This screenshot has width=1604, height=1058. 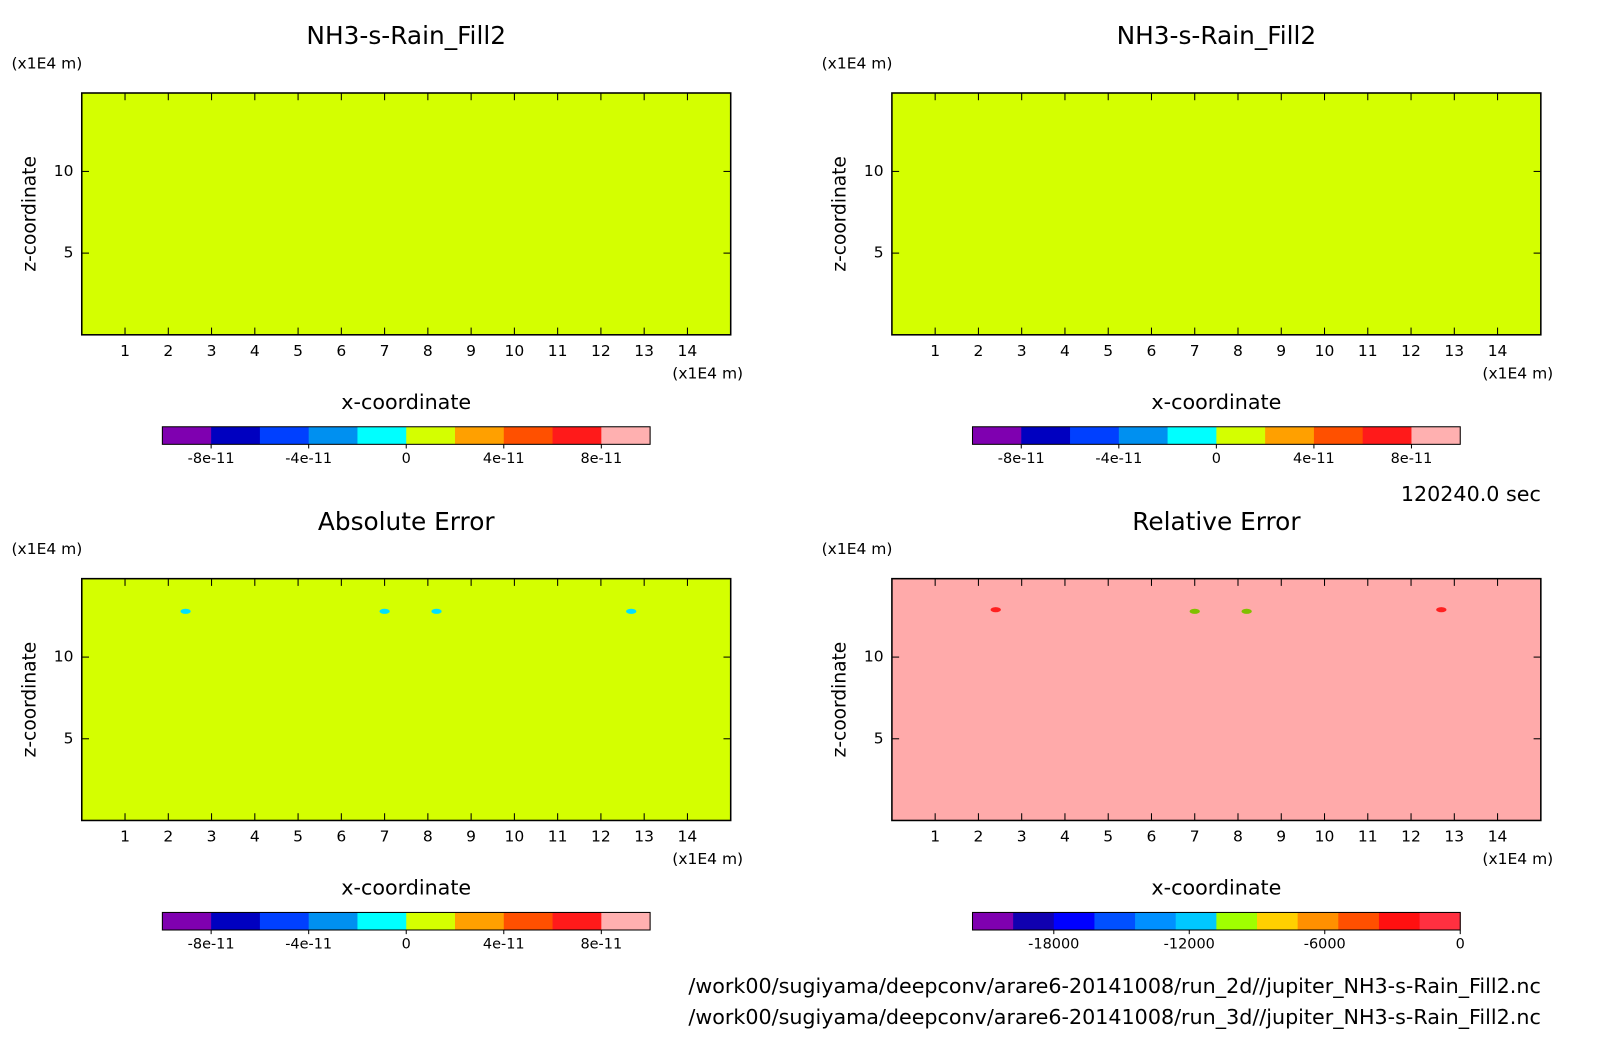 I want to click on x-tick-label: 2, so click(x=168, y=351).